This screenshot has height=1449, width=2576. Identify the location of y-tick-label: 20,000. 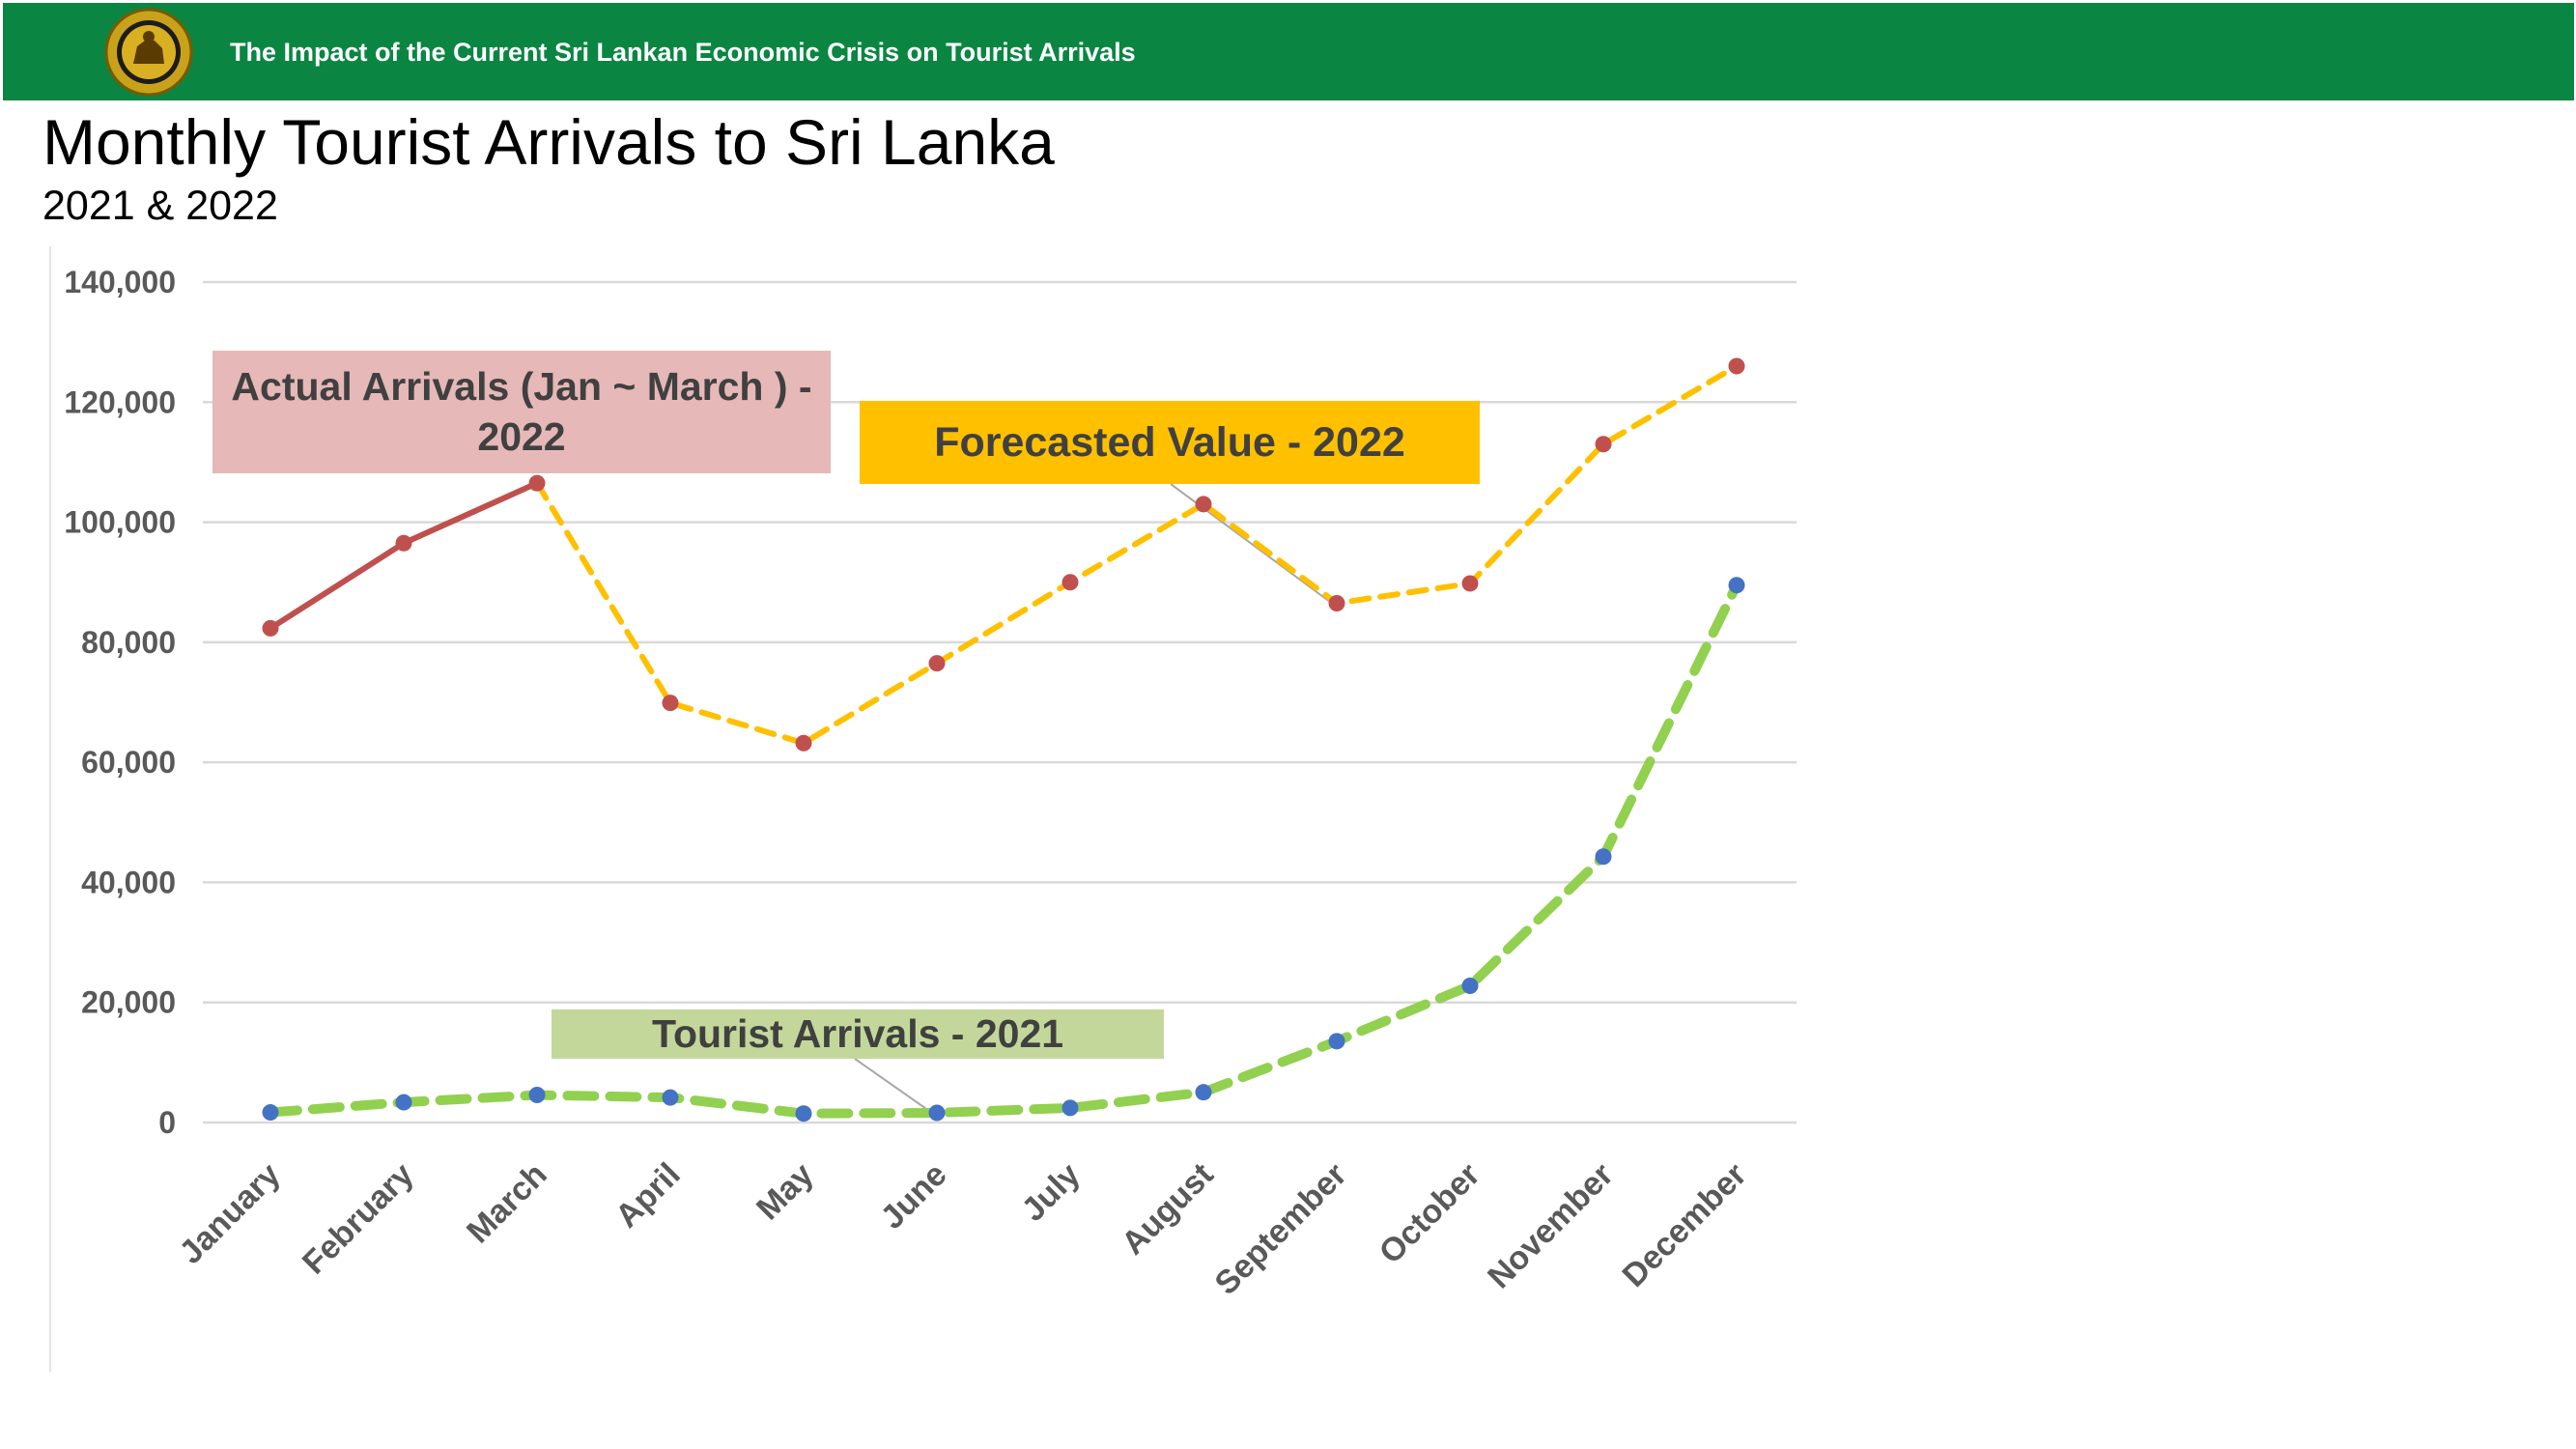
(128, 1002).